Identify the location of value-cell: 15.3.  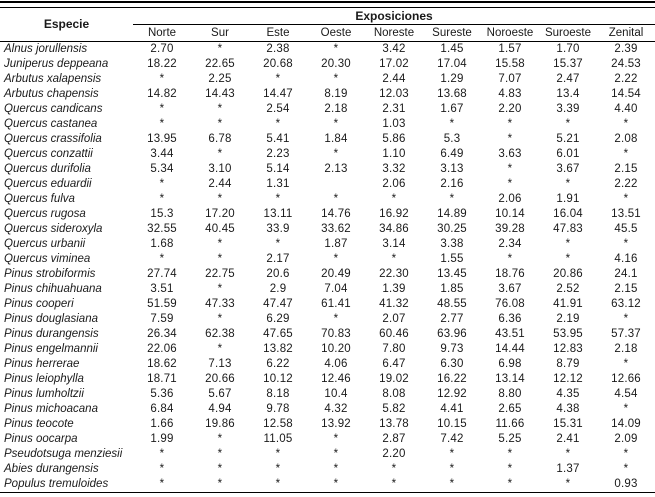
(162, 214).